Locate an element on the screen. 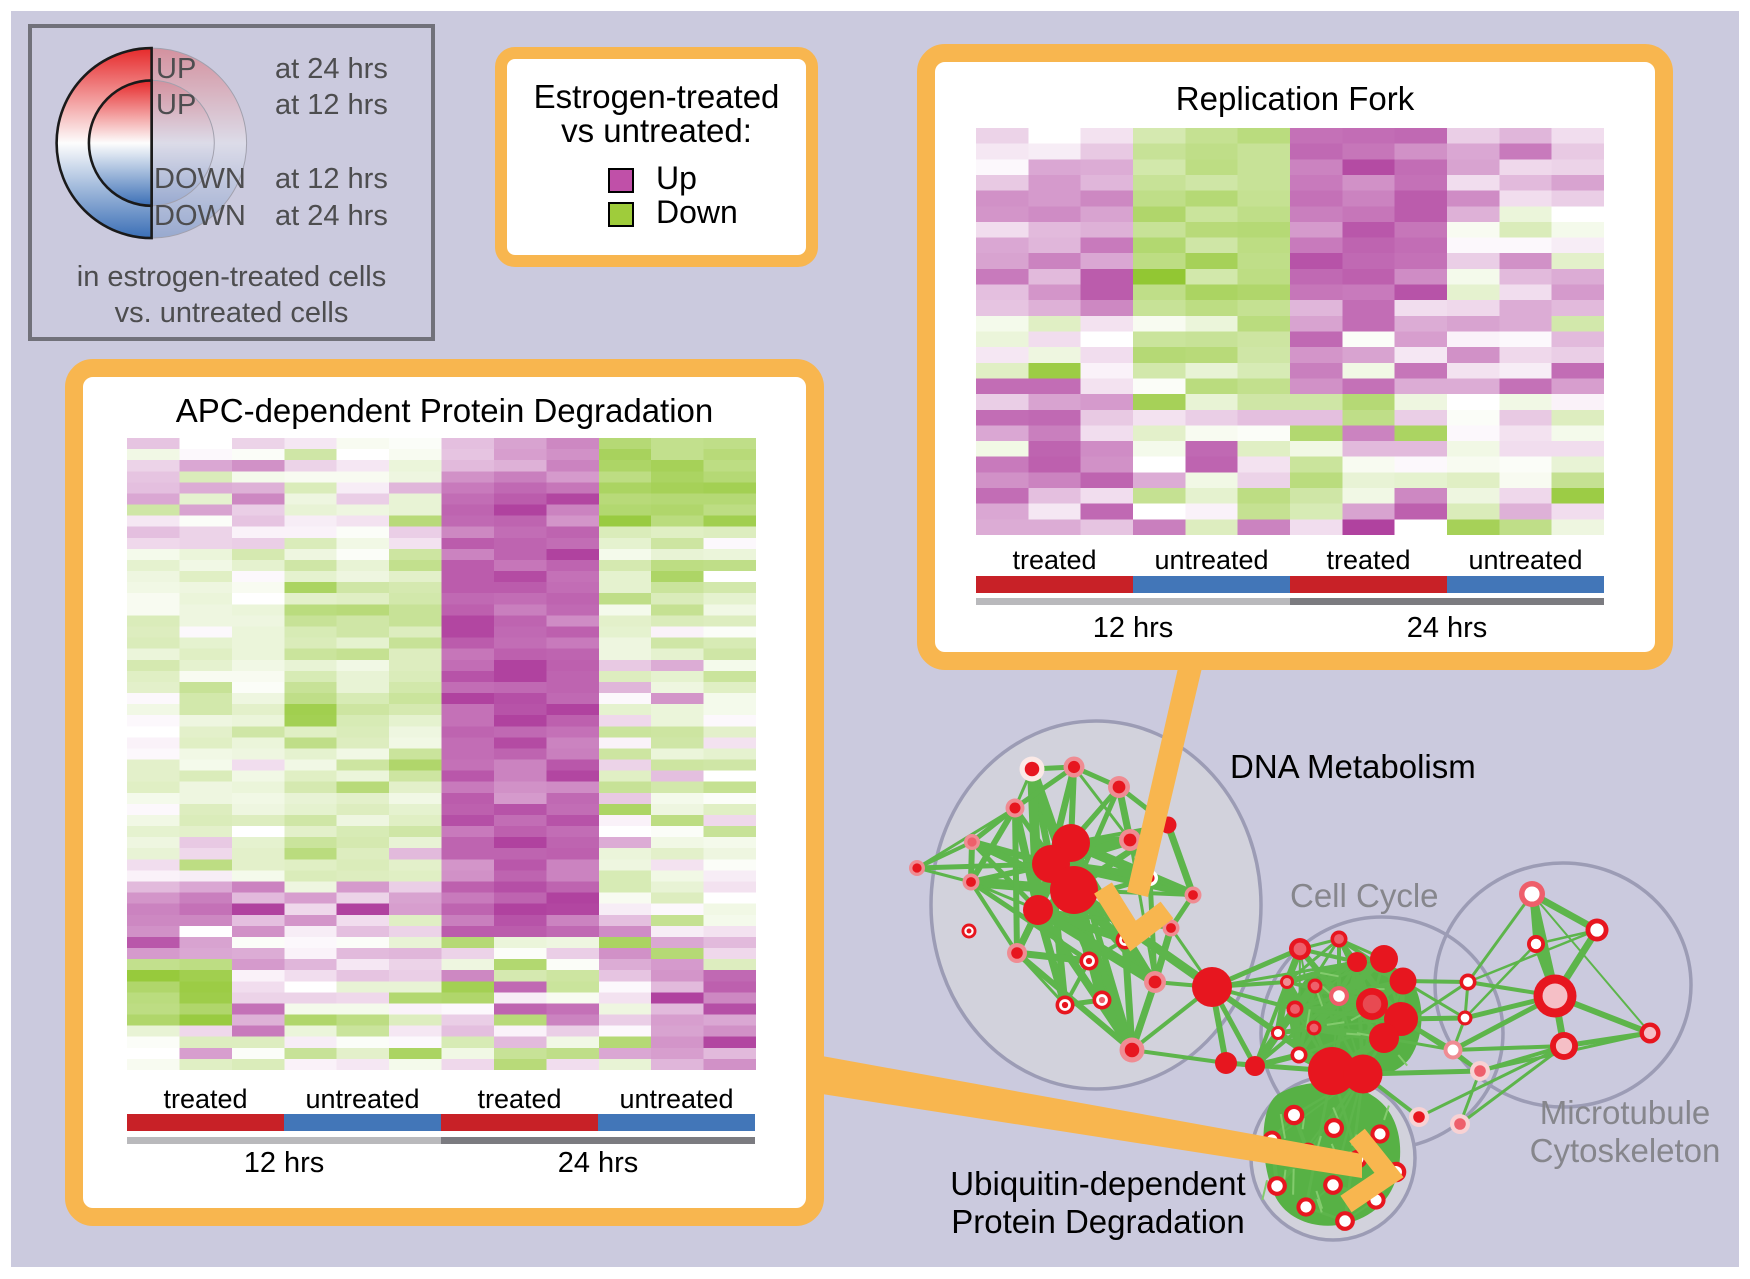  arrow-replication-fork-to-dna is located at coordinates (1149, 803).